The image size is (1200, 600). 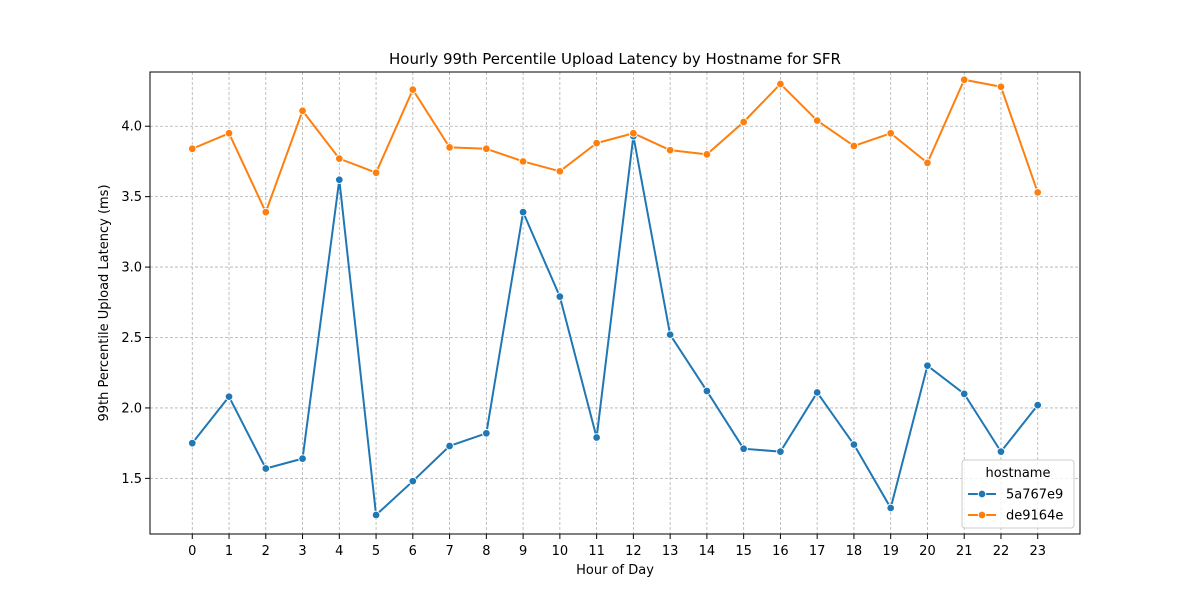 I want to click on x-tick-label: 8, so click(x=486, y=551).